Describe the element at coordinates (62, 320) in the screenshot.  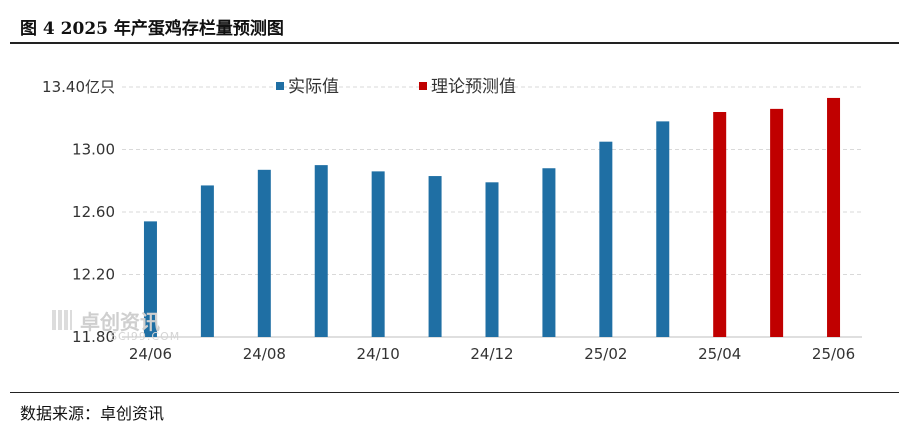
I see `watermark-logo-icon` at that location.